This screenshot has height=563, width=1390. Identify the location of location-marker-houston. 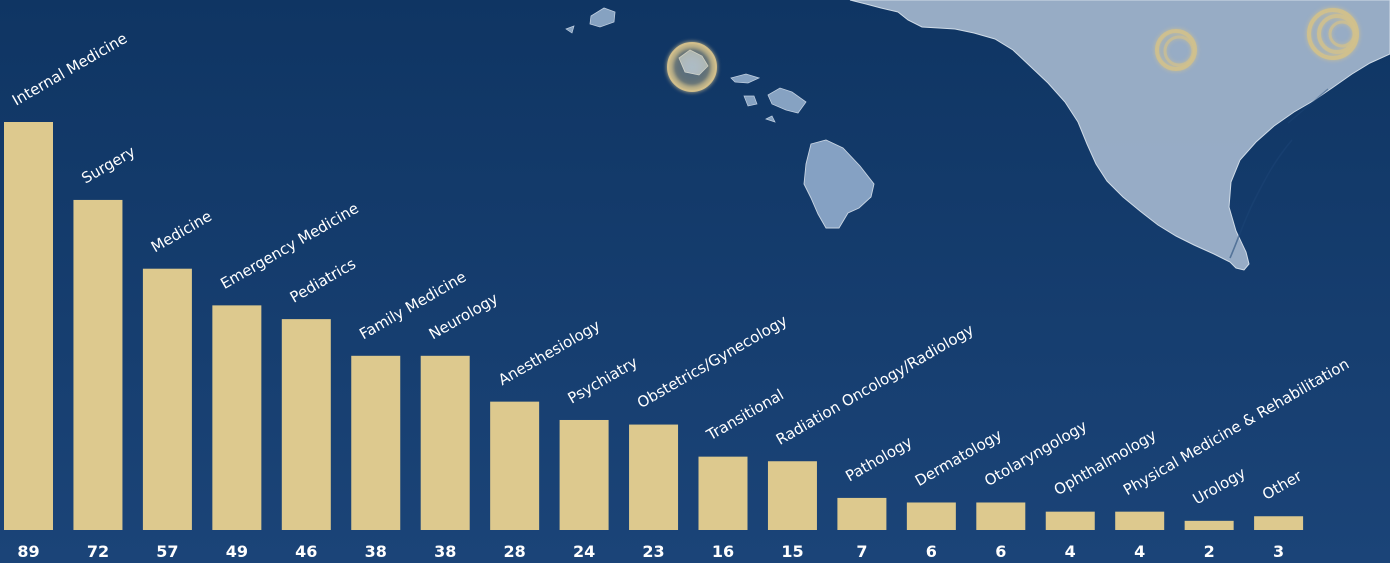
(1333, 34).